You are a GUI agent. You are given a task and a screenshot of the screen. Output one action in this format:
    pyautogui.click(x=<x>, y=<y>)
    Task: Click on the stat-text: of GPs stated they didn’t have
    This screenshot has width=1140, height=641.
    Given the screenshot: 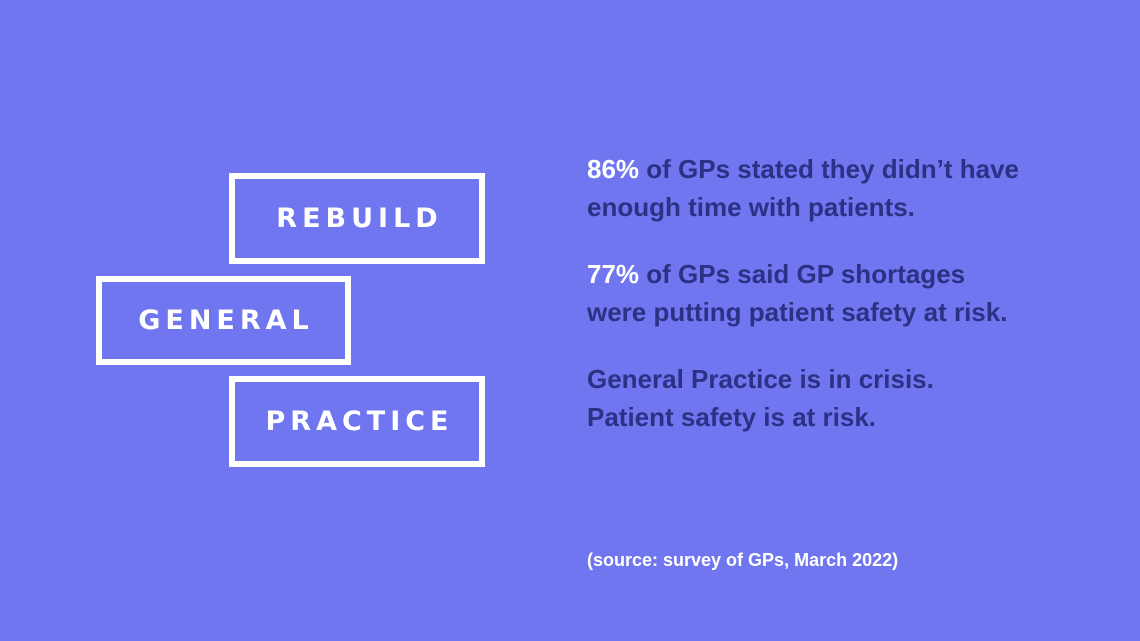 What is the action you would take?
    pyautogui.click(x=829, y=169)
    